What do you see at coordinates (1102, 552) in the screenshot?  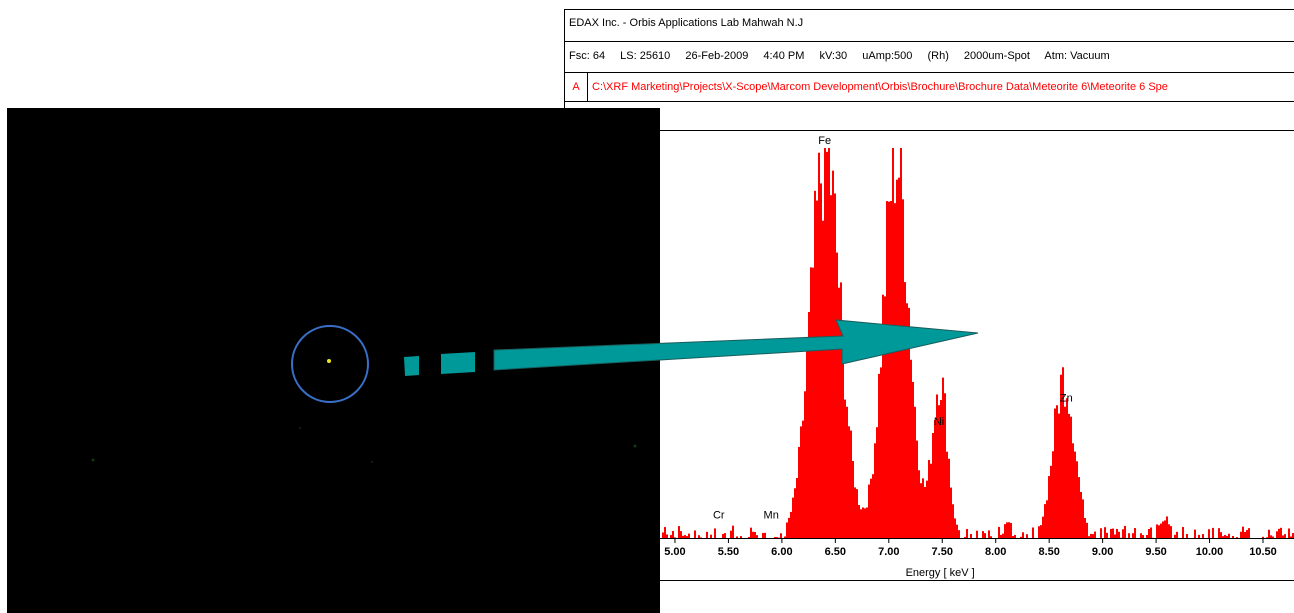 I see `tick-label: 9.00` at bounding box center [1102, 552].